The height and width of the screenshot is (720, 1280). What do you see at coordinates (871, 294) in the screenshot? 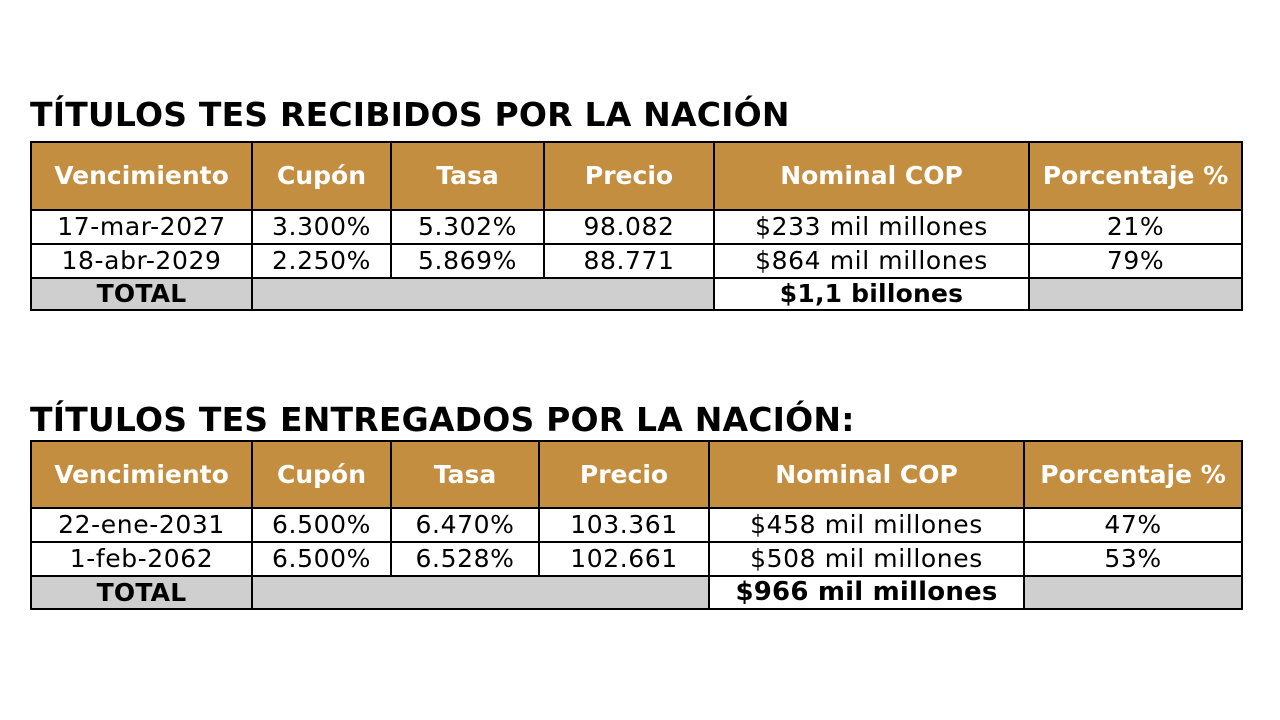
I see `total-value: $1,1 billones` at bounding box center [871, 294].